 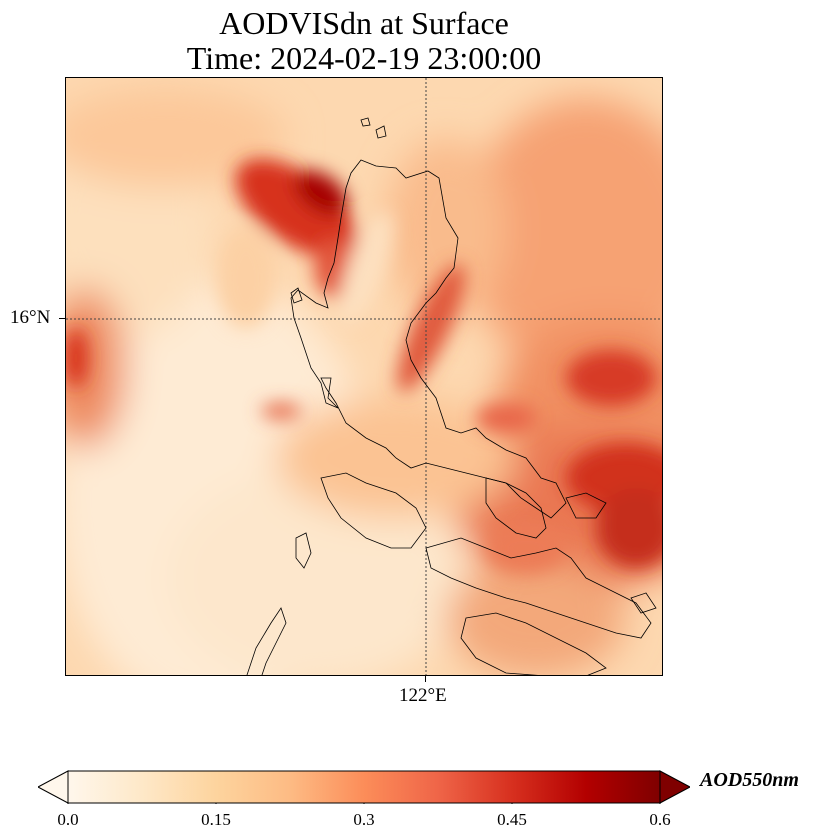 What do you see at coordinates (512, 819) in the screenshot?
I see `colorbar-tick-label: 0.45` at bounding box center [512, 819].